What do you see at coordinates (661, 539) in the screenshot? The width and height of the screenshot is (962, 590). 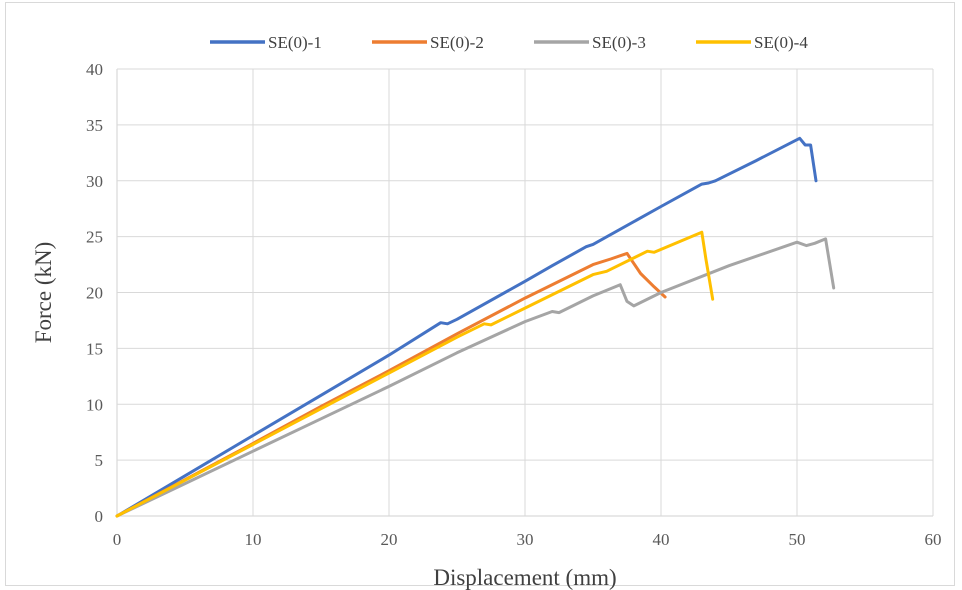 I see `x-tick-label: 40` at bounding box center [661, 539].